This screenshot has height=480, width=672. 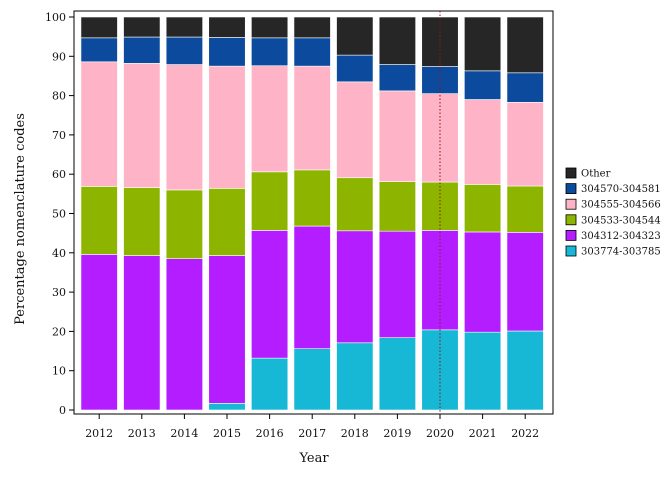 I want to click on x-tick-label: 2018, so click(x=355, y=433).